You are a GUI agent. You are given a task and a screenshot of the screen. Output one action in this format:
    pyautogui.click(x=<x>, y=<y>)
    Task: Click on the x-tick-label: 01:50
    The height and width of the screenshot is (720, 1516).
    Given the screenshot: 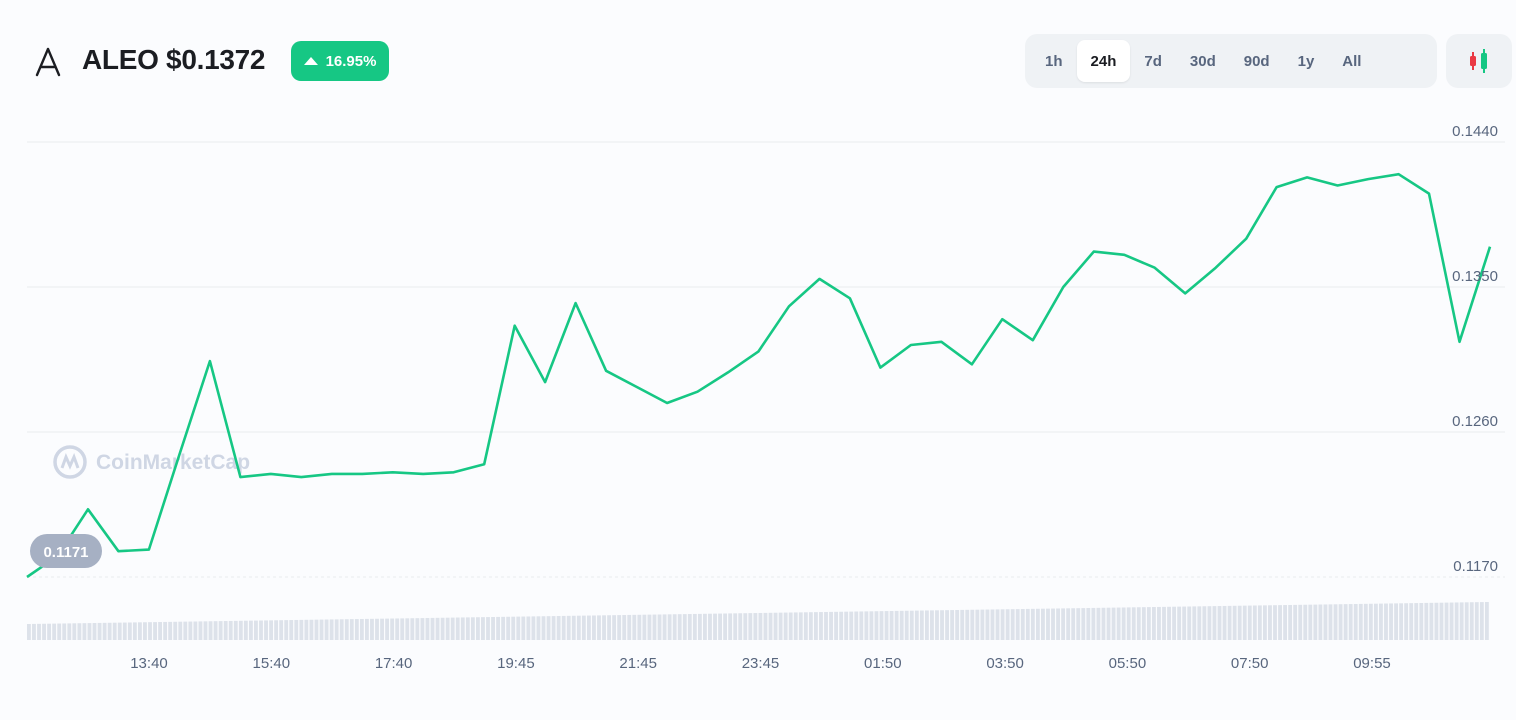 What is the action you would take?
    pyautogui.click(x=883, y=663)
    